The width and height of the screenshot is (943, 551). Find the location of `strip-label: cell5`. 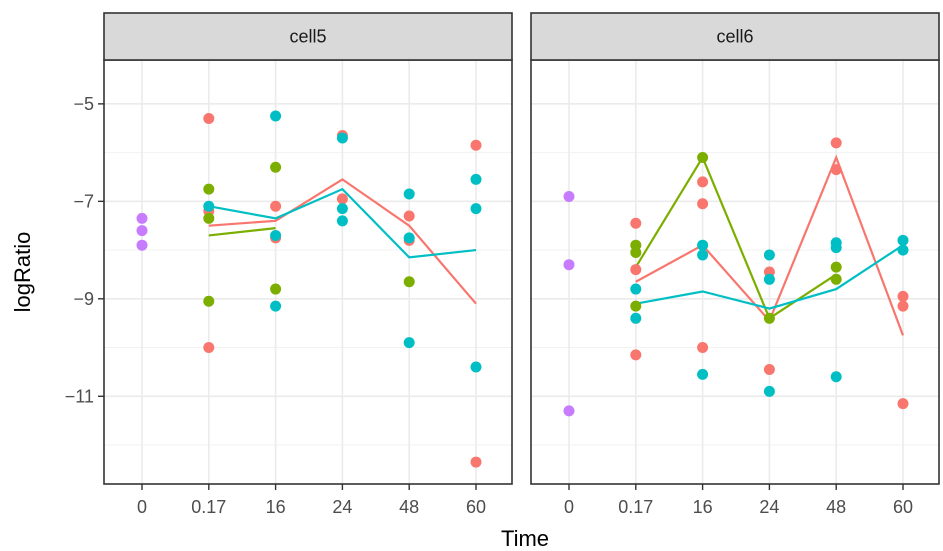

strip-label: cell5 is located at coordinates (307, 37).